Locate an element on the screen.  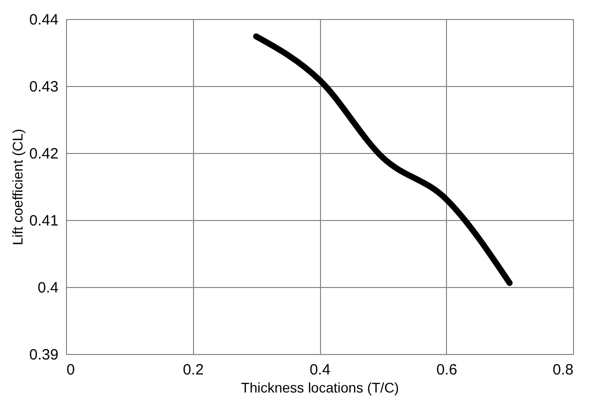
y-tick-label: 0.44 is located at coordinates (43, 20).